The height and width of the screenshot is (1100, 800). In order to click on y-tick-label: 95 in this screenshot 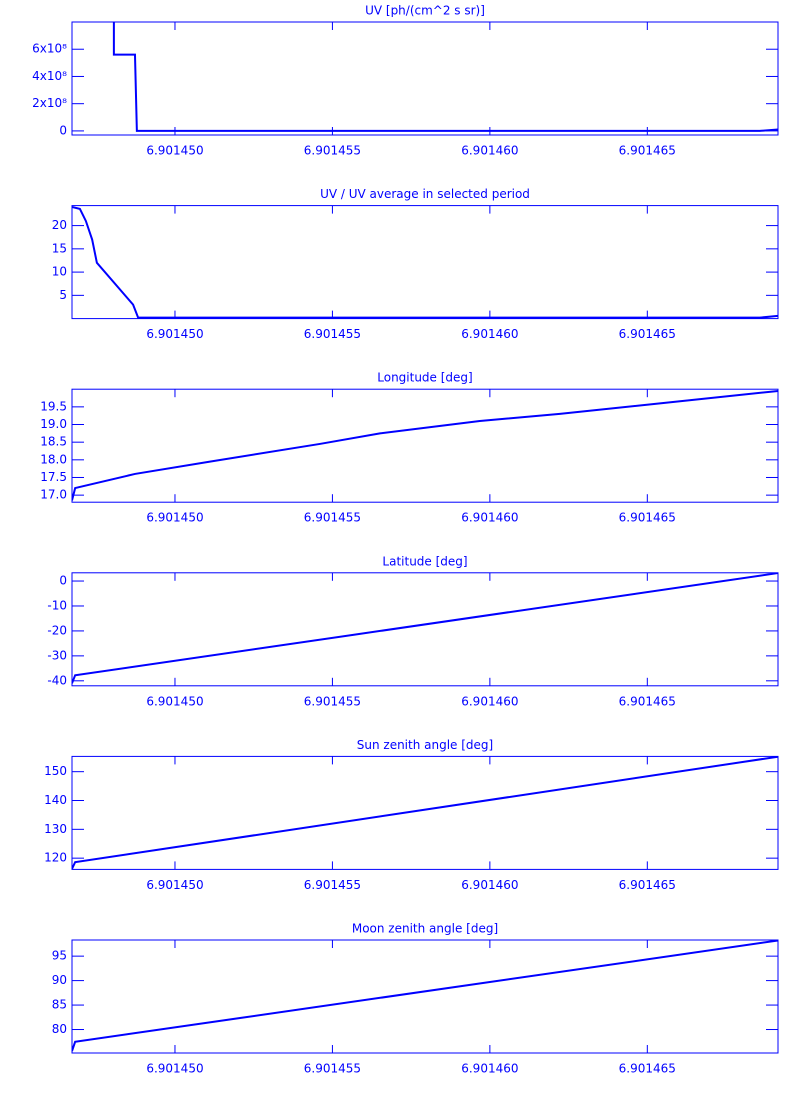, I will do `click(59, 956)`.